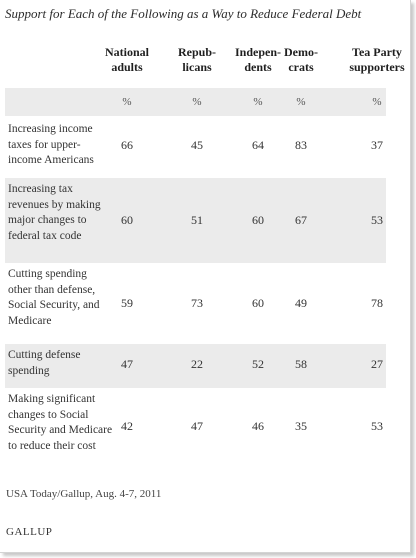 This screenshot has width=416, height=558. What do you see at coordinates (60, 430) in the screenshot?
I see `row-label-line: Security and Medicare` at bounding box center [60, 430].